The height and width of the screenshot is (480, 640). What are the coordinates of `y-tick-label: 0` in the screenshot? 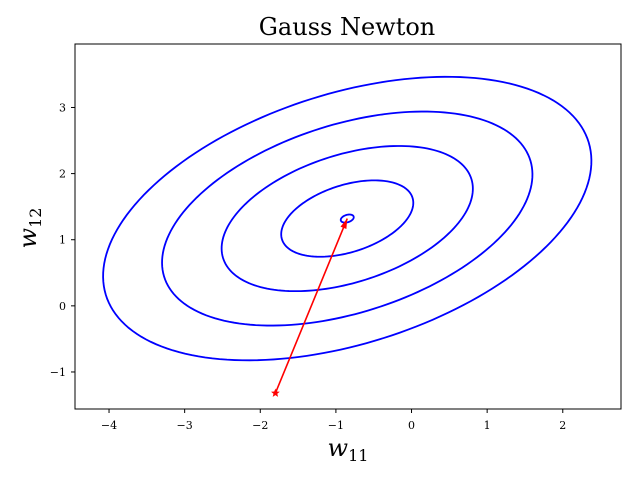 It's located at (62, 306).